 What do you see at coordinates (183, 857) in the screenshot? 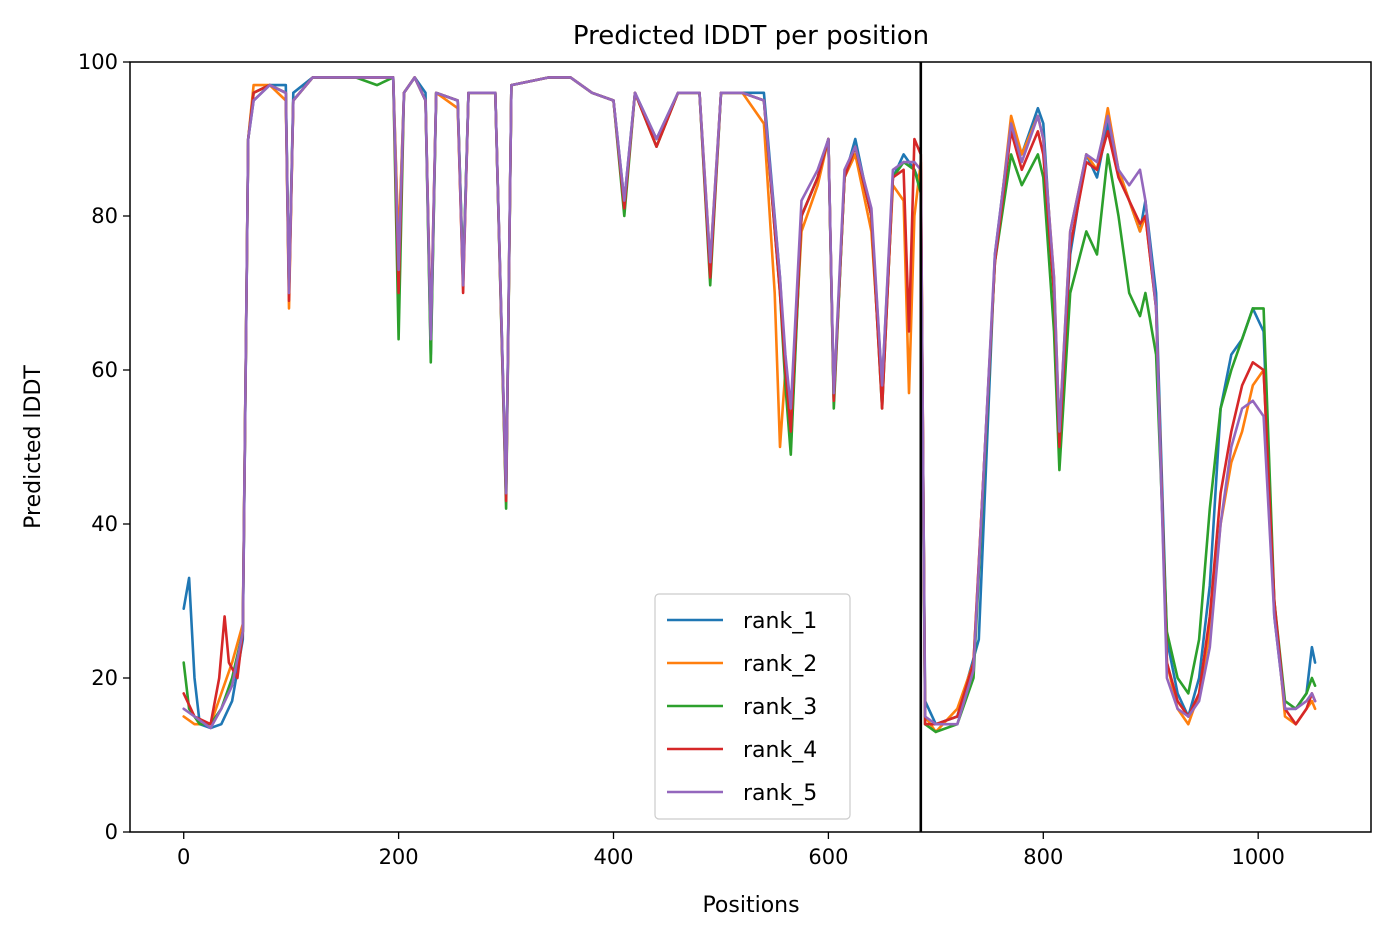
I see `x-tick-label: 0` at bounding box center [183, 857].